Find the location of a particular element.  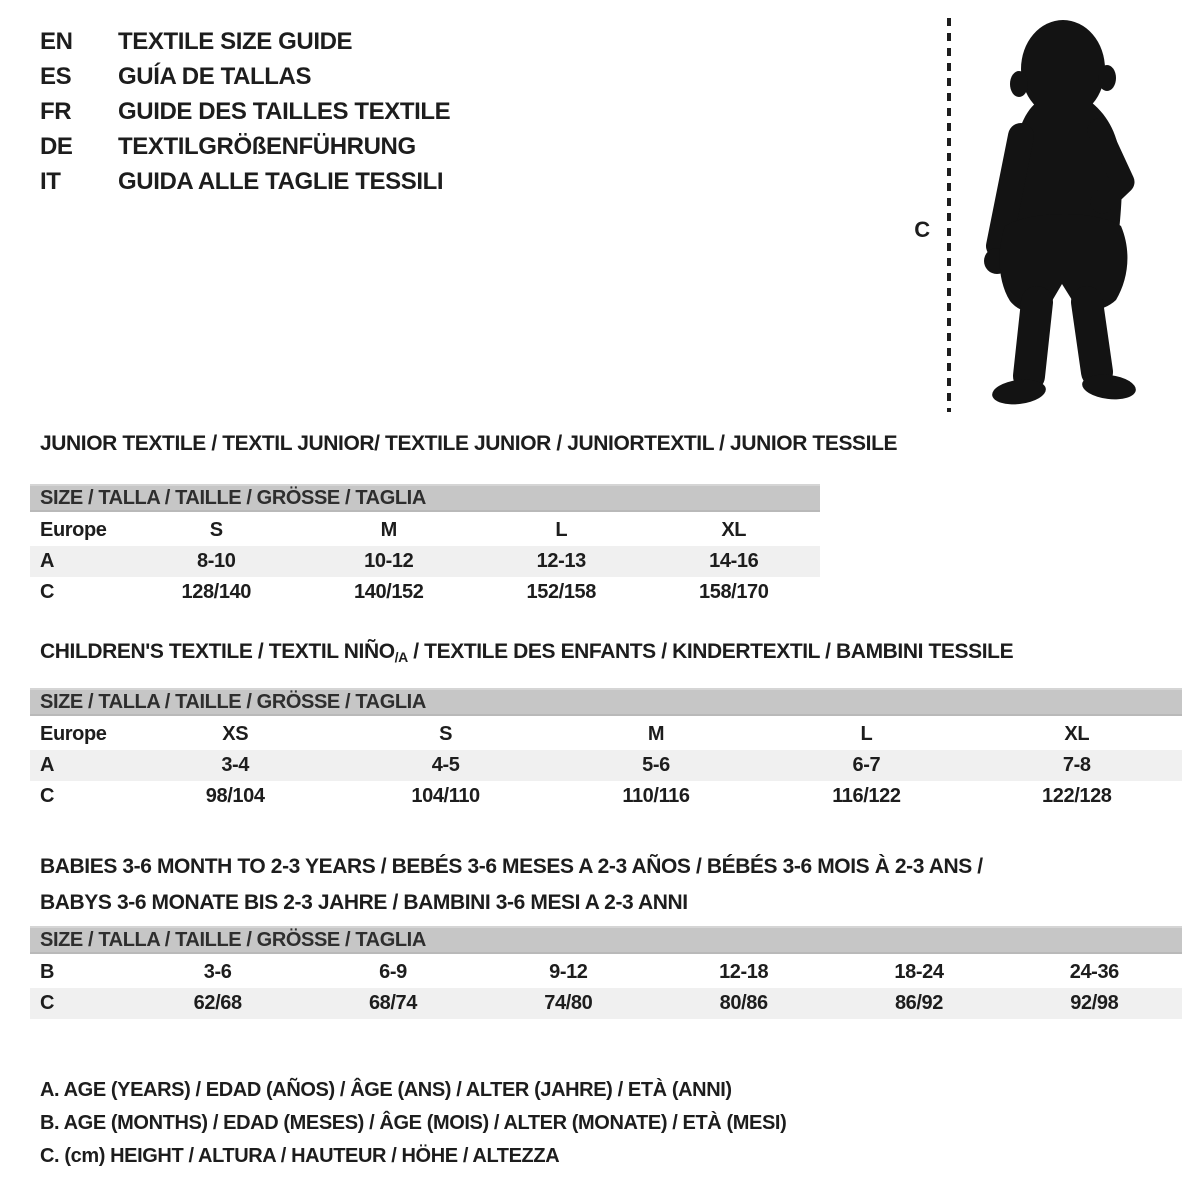

table-cell: 24-36 is located at coordinates (1094, 972).